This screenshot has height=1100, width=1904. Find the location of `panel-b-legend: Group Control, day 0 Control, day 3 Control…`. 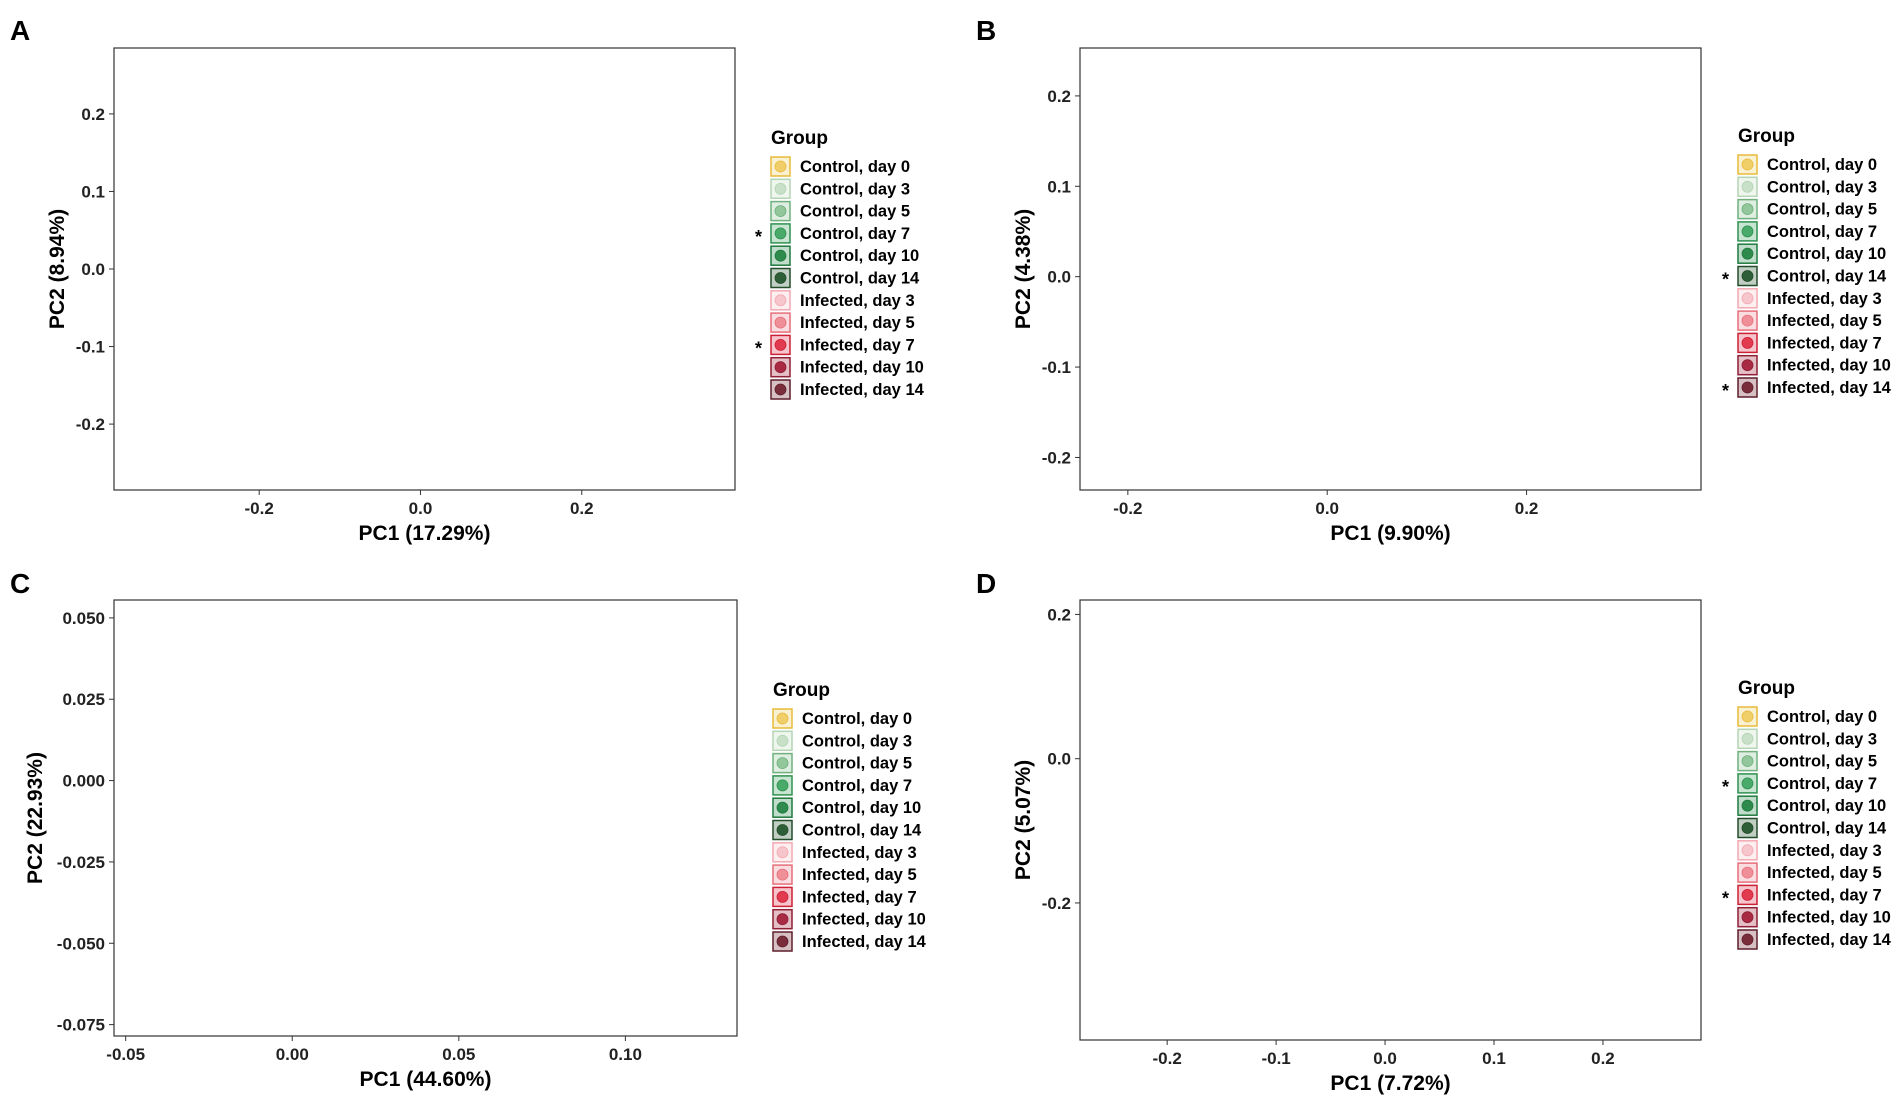

panel-b-legend: Group Control, day 0 Control, day 3 Control… is located at coordinates (1807, 263).